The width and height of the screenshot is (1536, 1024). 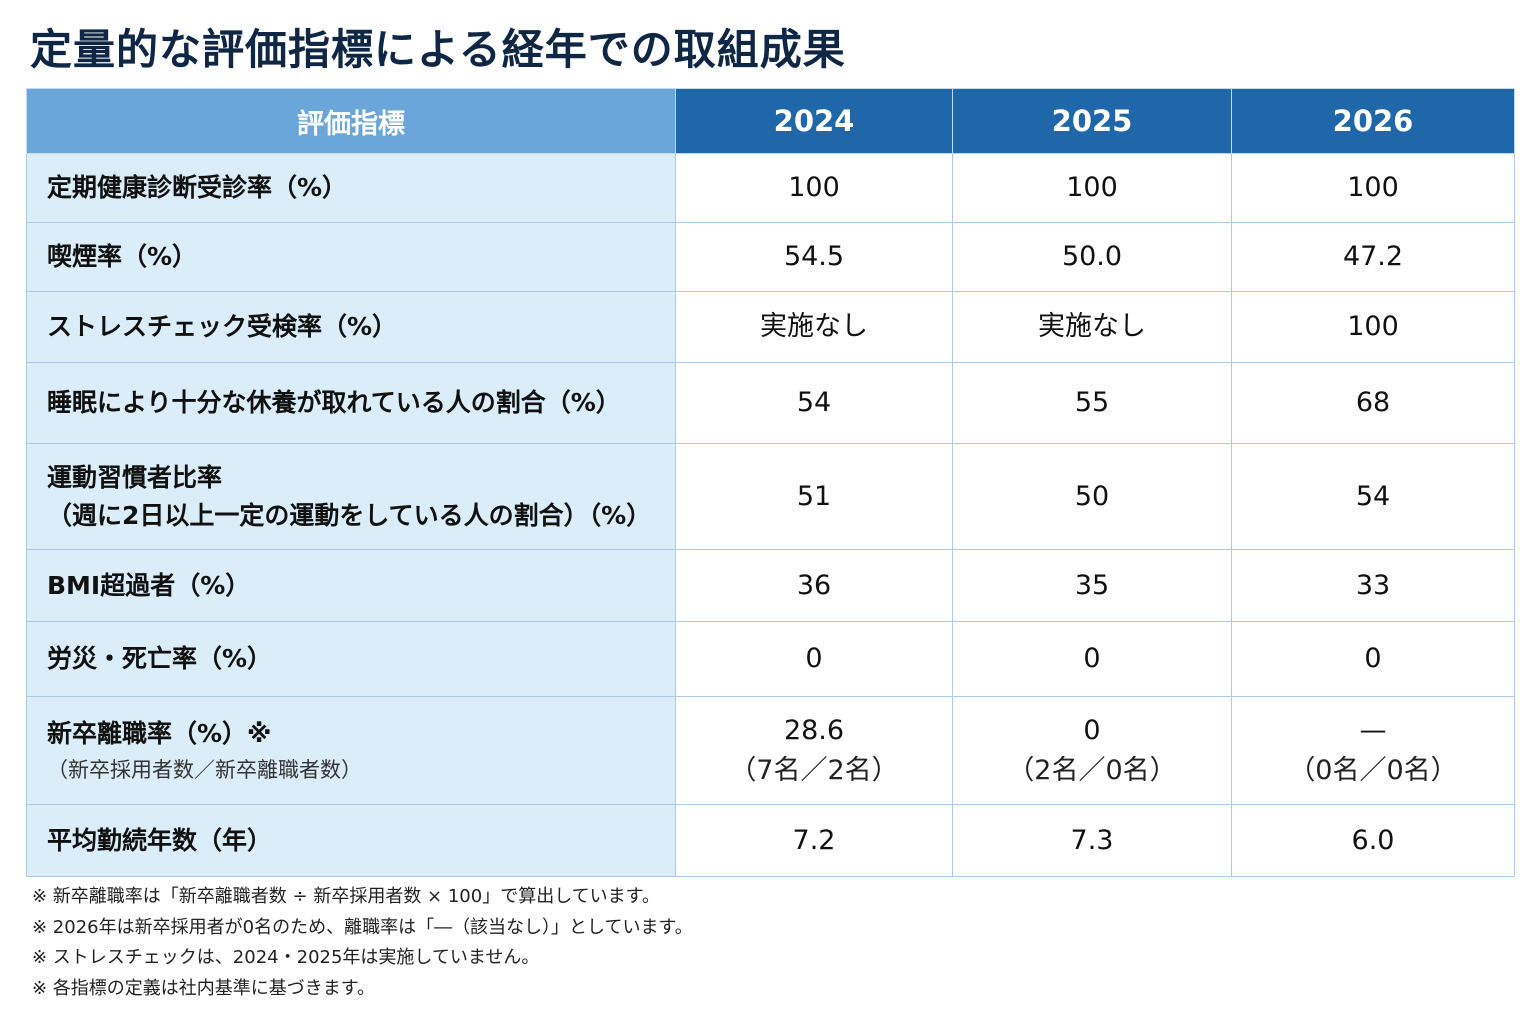 I want to click on footnote: ※ 新卒離職率は「新卒離職者数 ÷ 新卒採用者数 × 100」で算出しています。, so click(x=346, y=896).